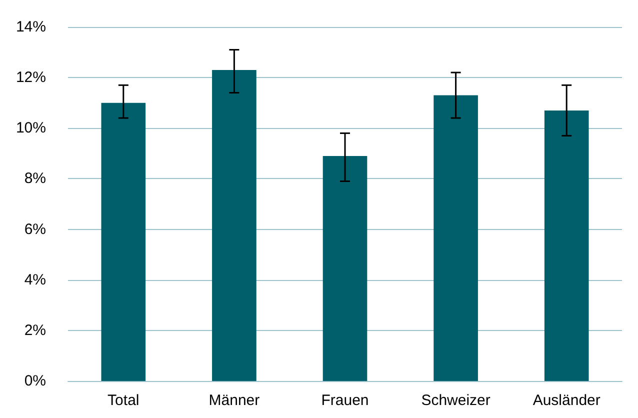 The width and height of the screenshot is (638, 418). Describe the element at coordinates (124, 400) in the screenshot. I see `x-tick-label: Total` at that location.